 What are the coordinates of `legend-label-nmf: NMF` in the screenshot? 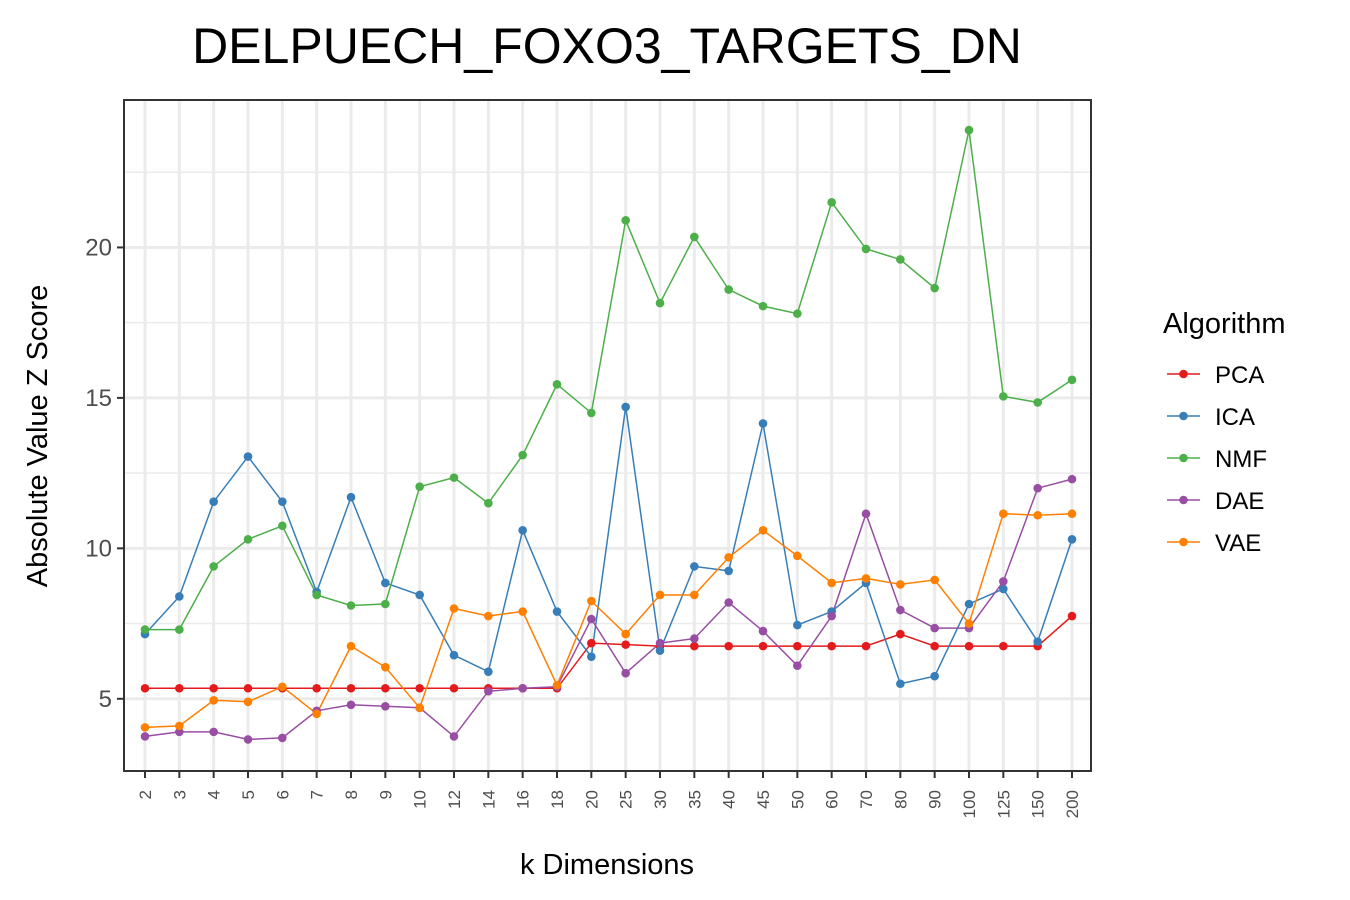 It's located at (1241, 459).